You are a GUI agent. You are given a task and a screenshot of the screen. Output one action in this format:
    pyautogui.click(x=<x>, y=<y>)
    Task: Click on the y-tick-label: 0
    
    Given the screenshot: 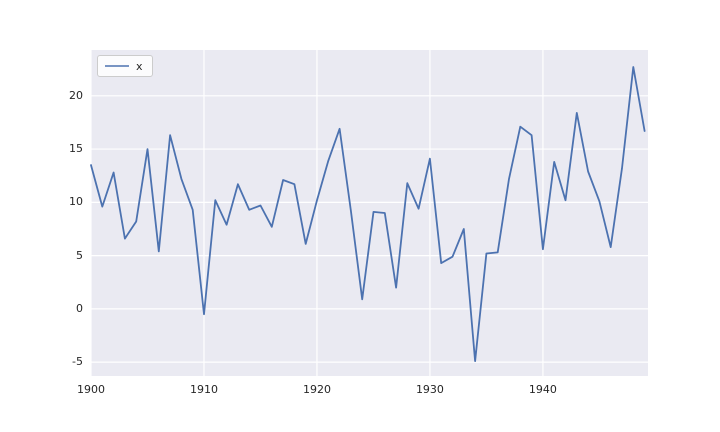 What is the action you would take?
    pyautogui.click(x=79, y=308)
    